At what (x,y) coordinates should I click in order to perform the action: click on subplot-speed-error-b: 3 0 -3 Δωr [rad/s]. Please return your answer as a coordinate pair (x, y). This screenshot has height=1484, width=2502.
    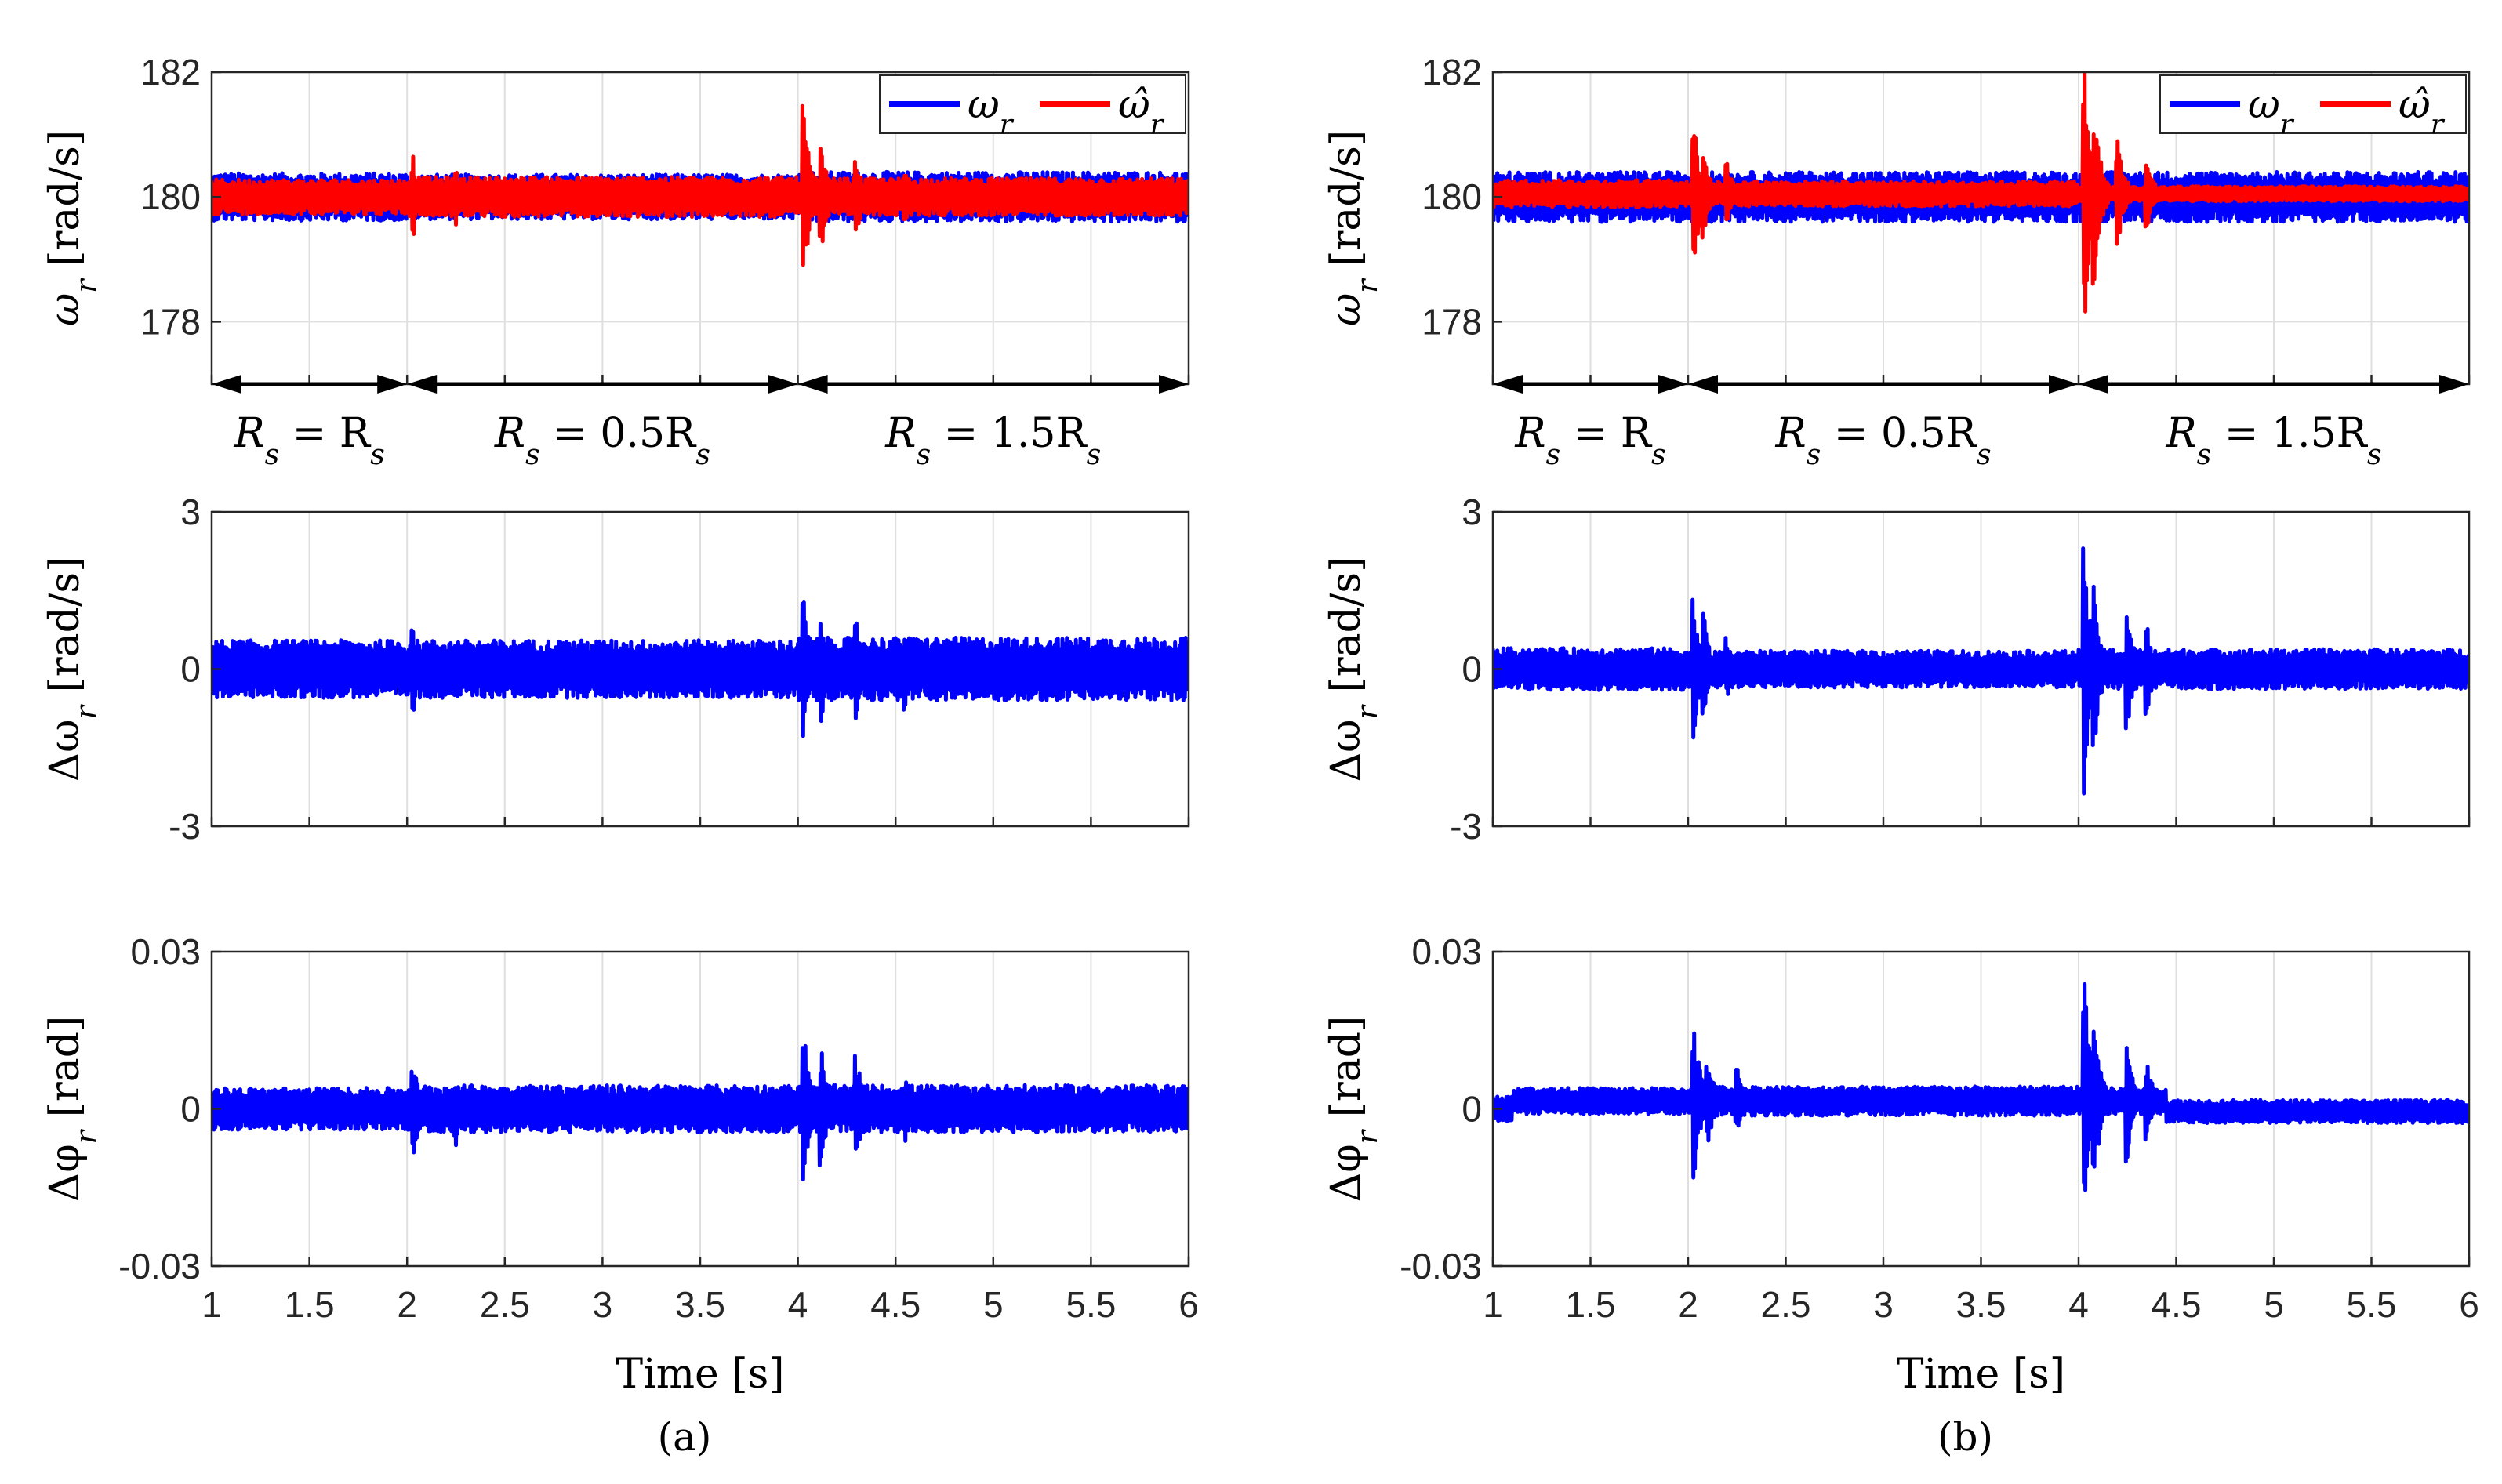
    Looking at the image, I should click on (1897, 669).